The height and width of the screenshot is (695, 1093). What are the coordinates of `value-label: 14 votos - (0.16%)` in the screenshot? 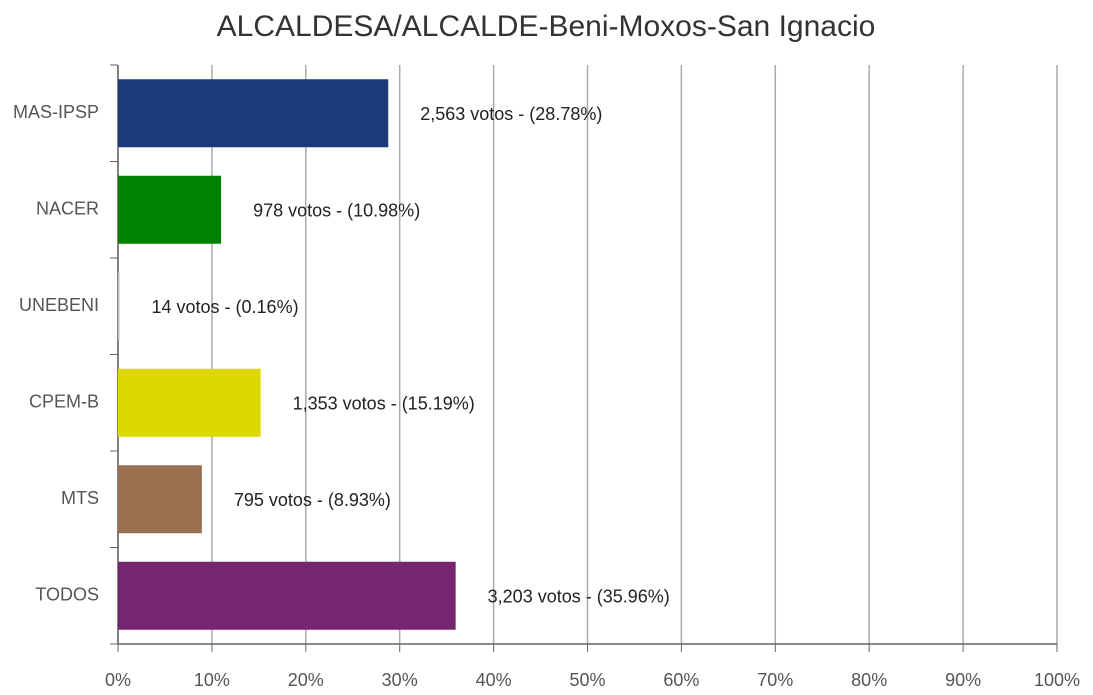 It's located at (225, 307).